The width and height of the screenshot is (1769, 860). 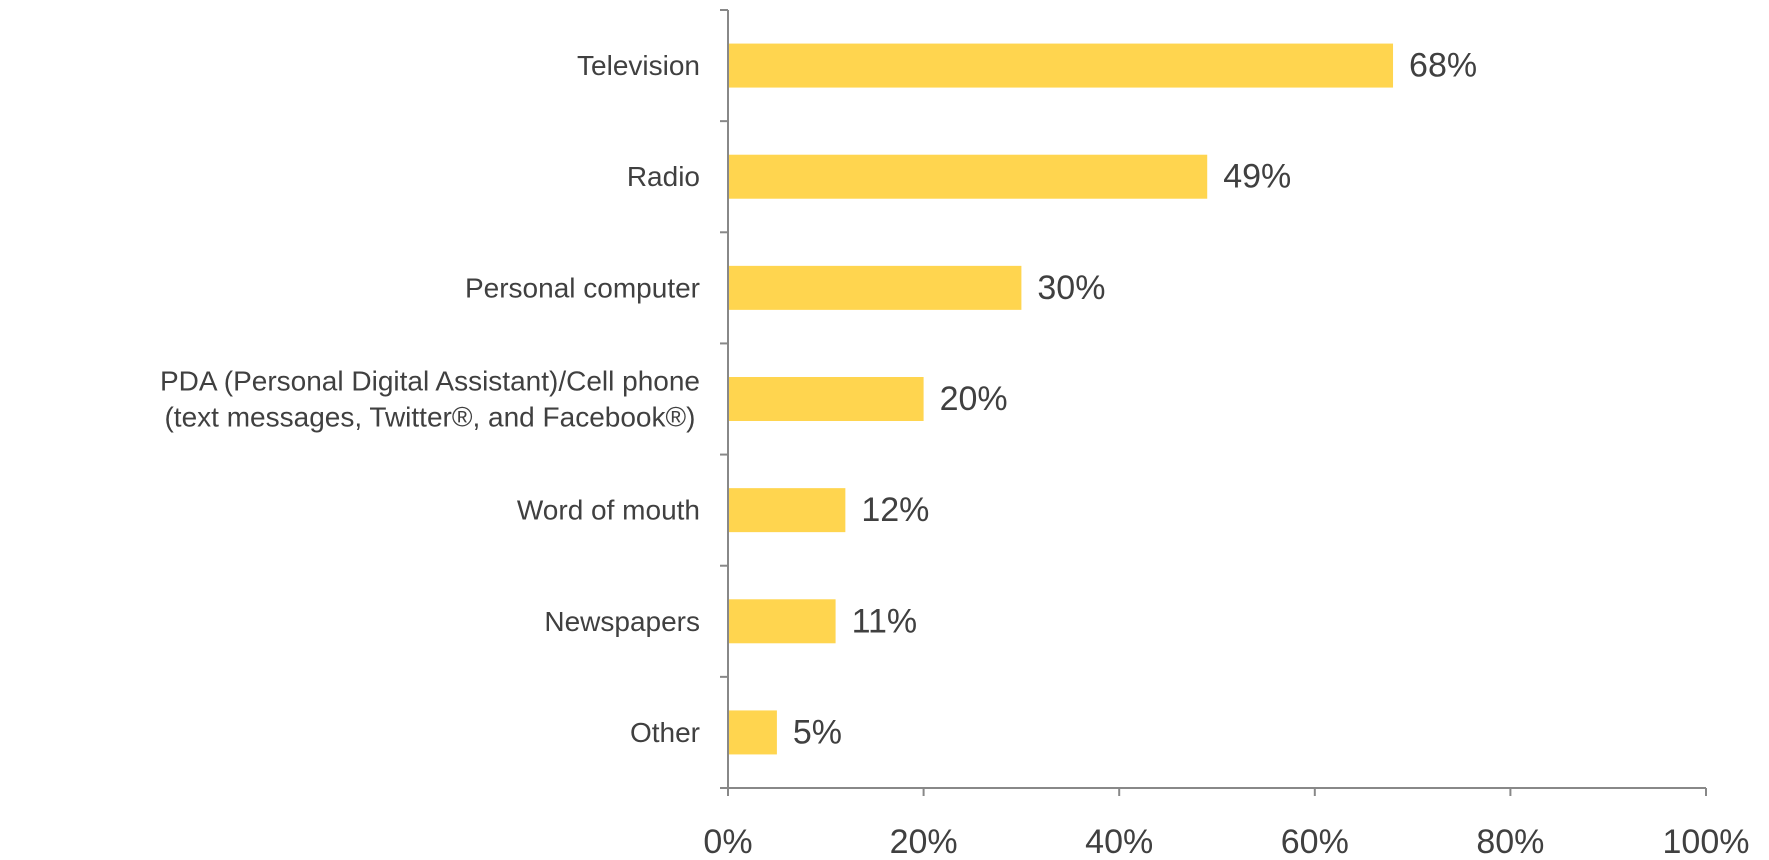 What do you see at coordinates (1315, 841) in the screenshot?
I see `x-tick-label: 60%` at bounding box center [1315, 841].